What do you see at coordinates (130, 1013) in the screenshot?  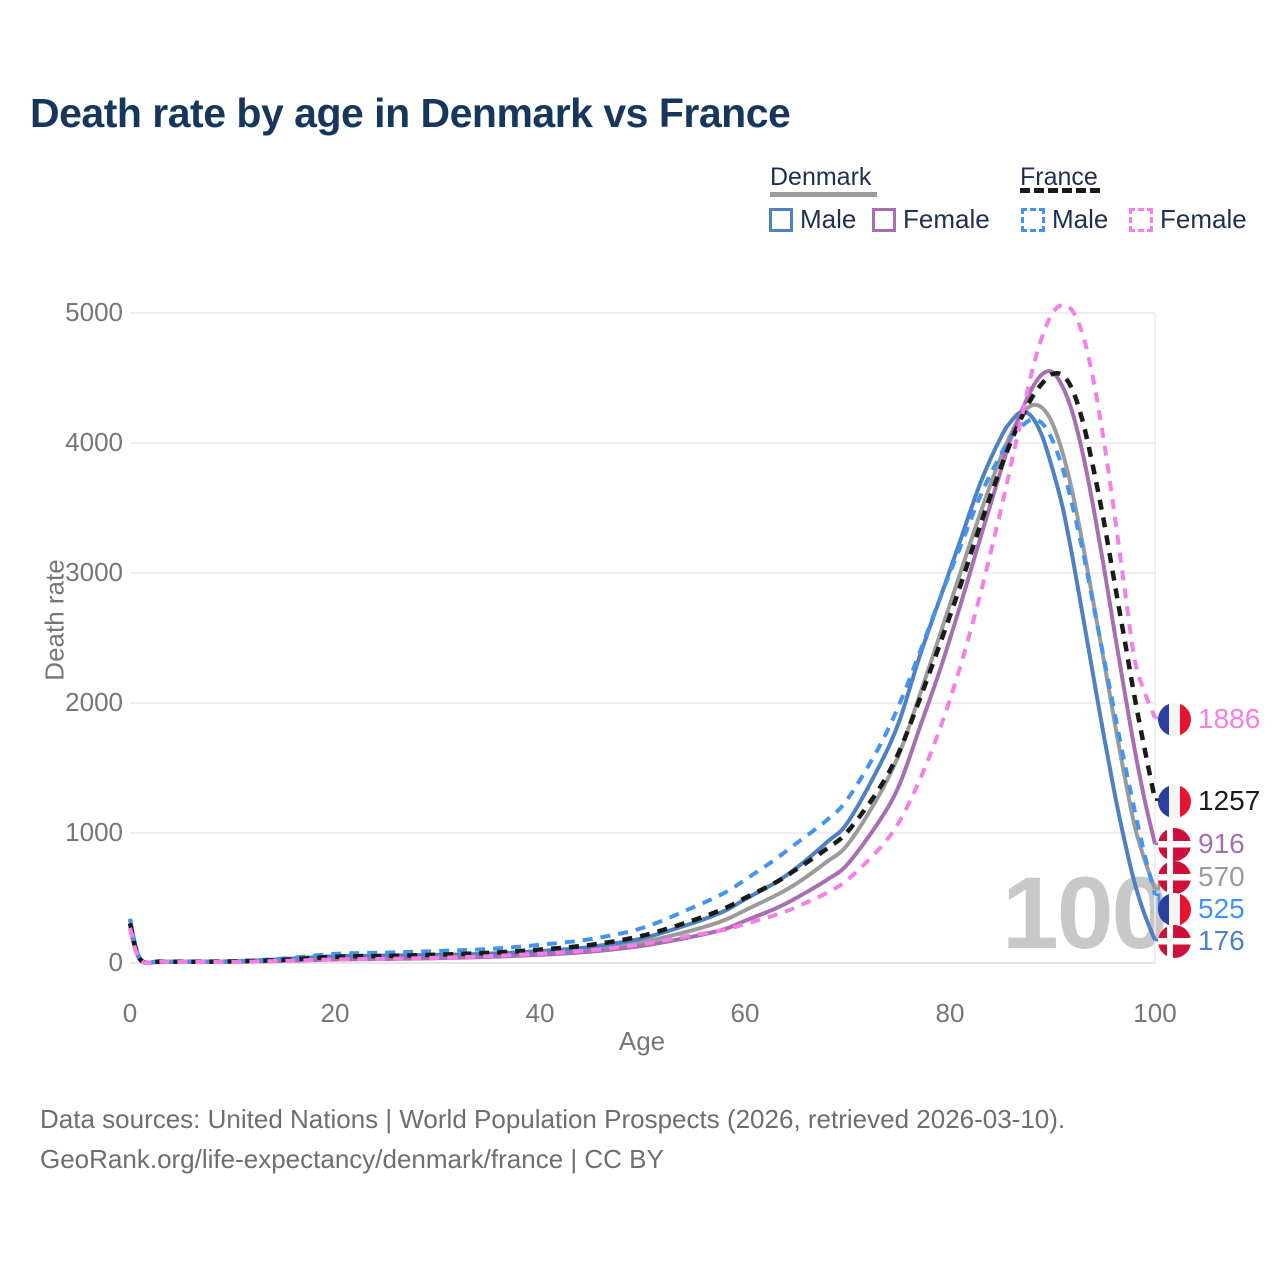 I see `x-tick-0: 0` at bounding box center [130, 1013].